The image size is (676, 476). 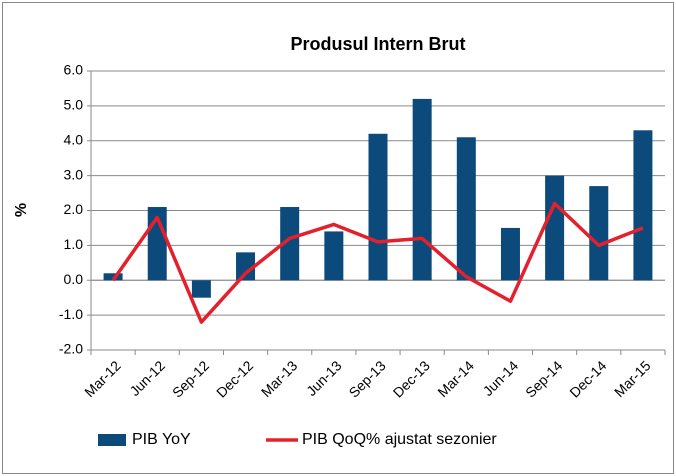 I want to click on legend-swatch, so click(x=112, y=440).